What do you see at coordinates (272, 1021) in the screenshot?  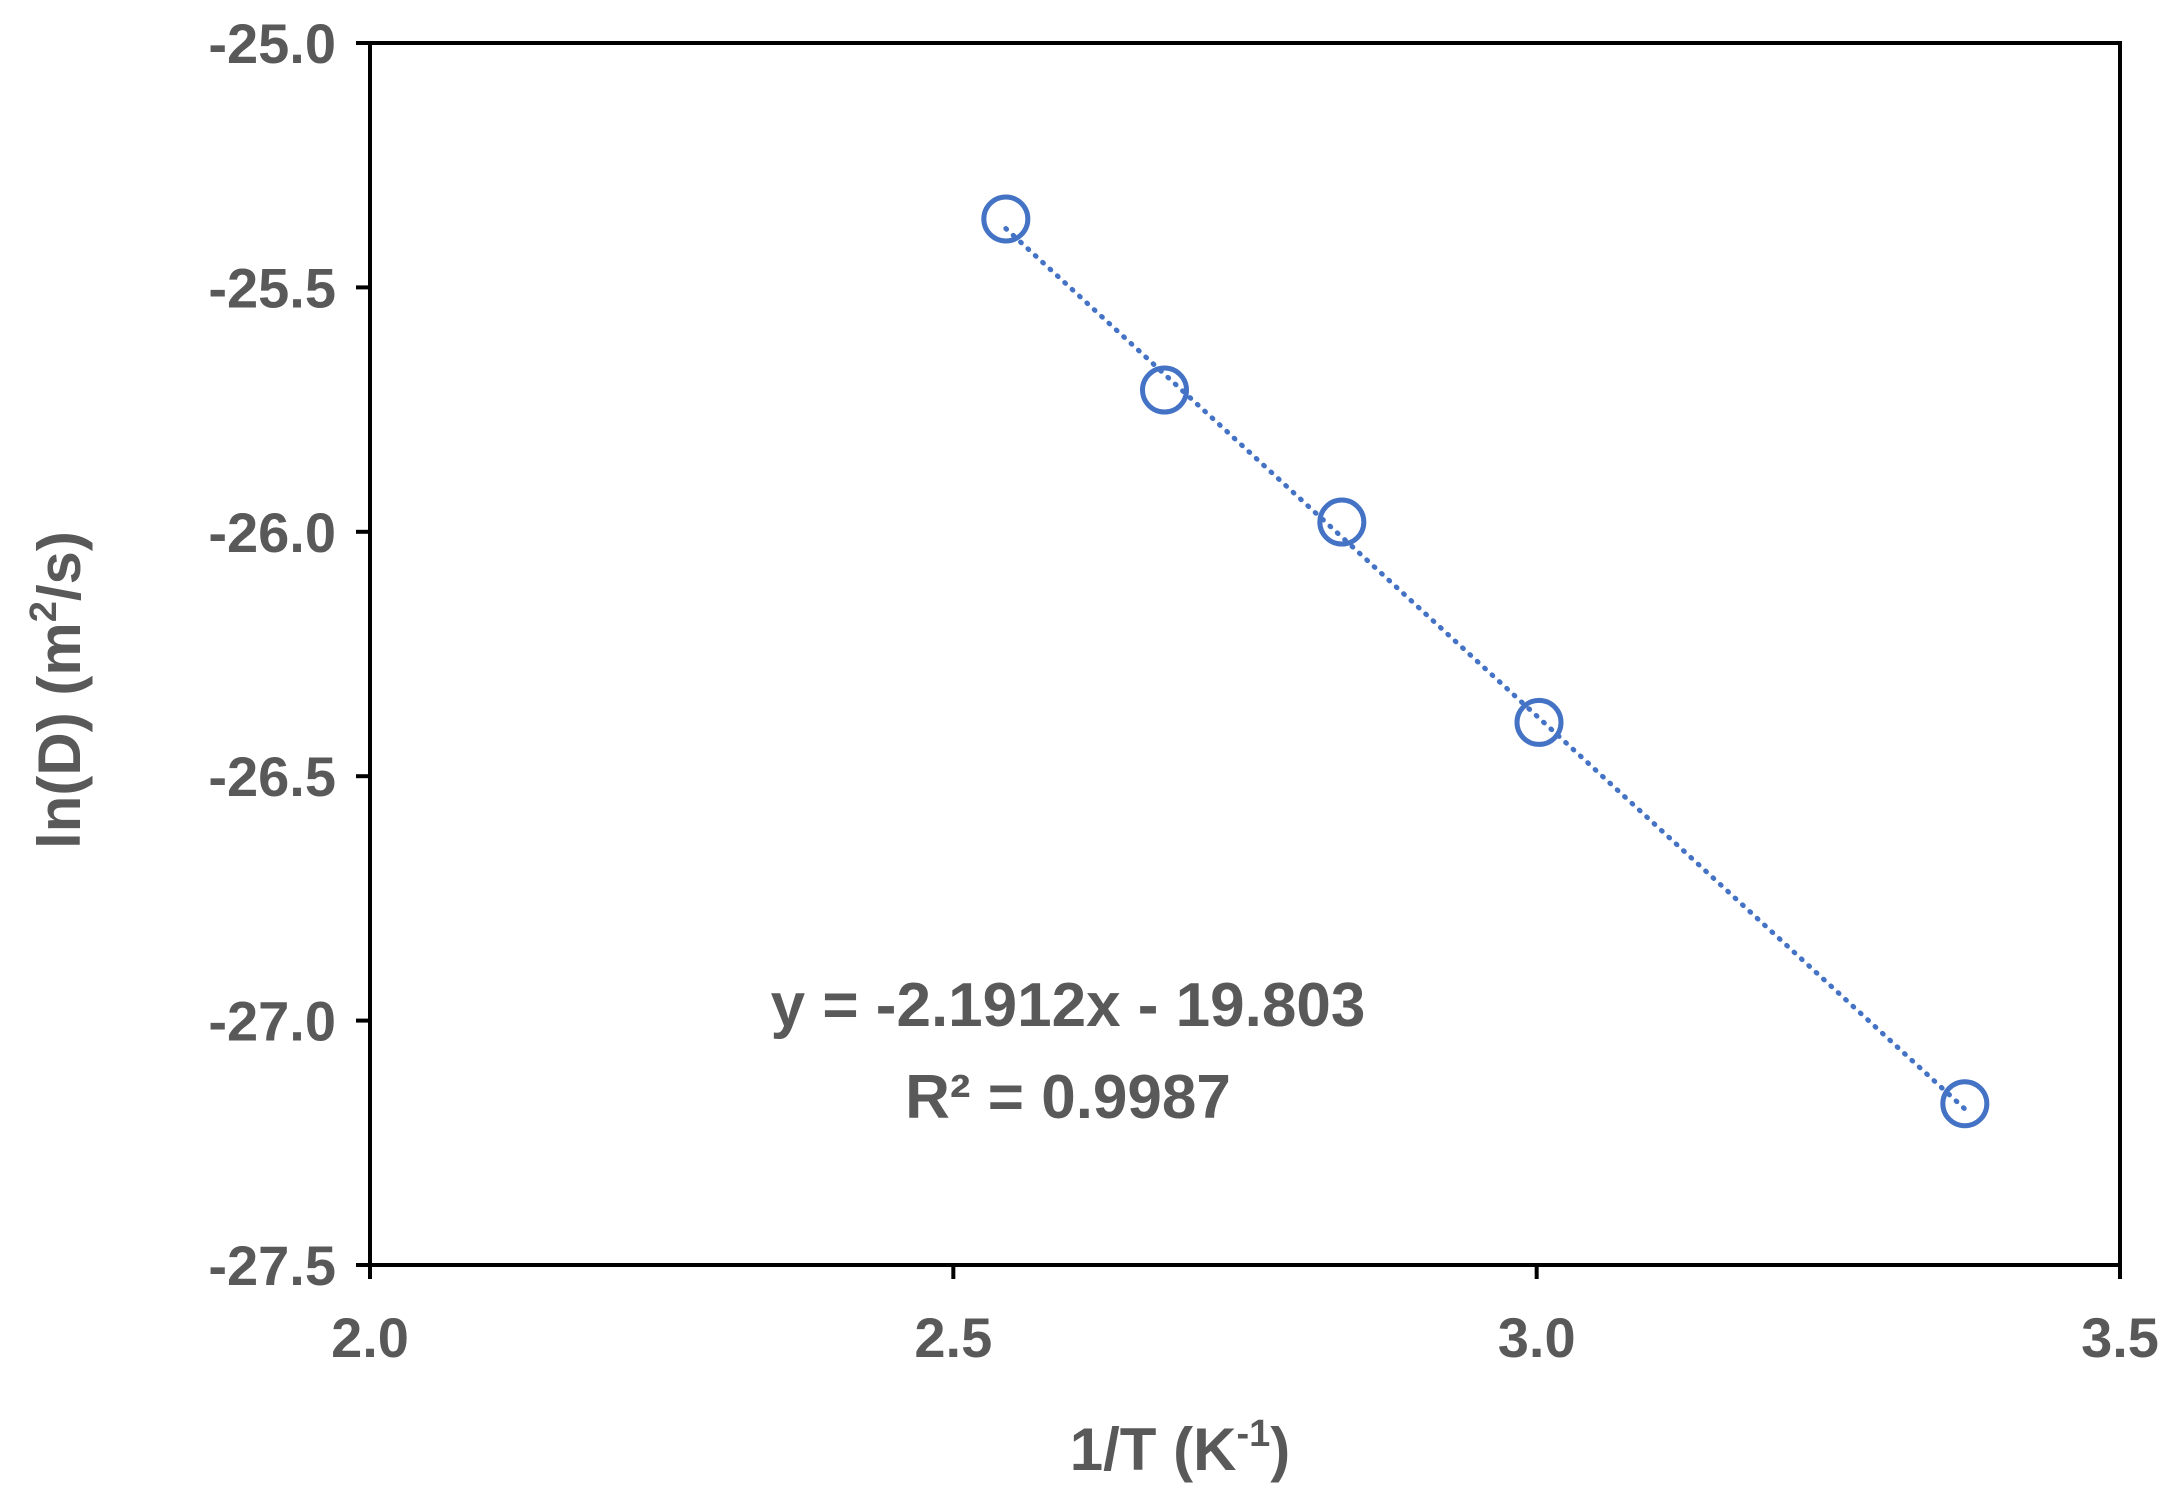 I see `y-tick-label: -27.0` at bounding box center [272, 1021].